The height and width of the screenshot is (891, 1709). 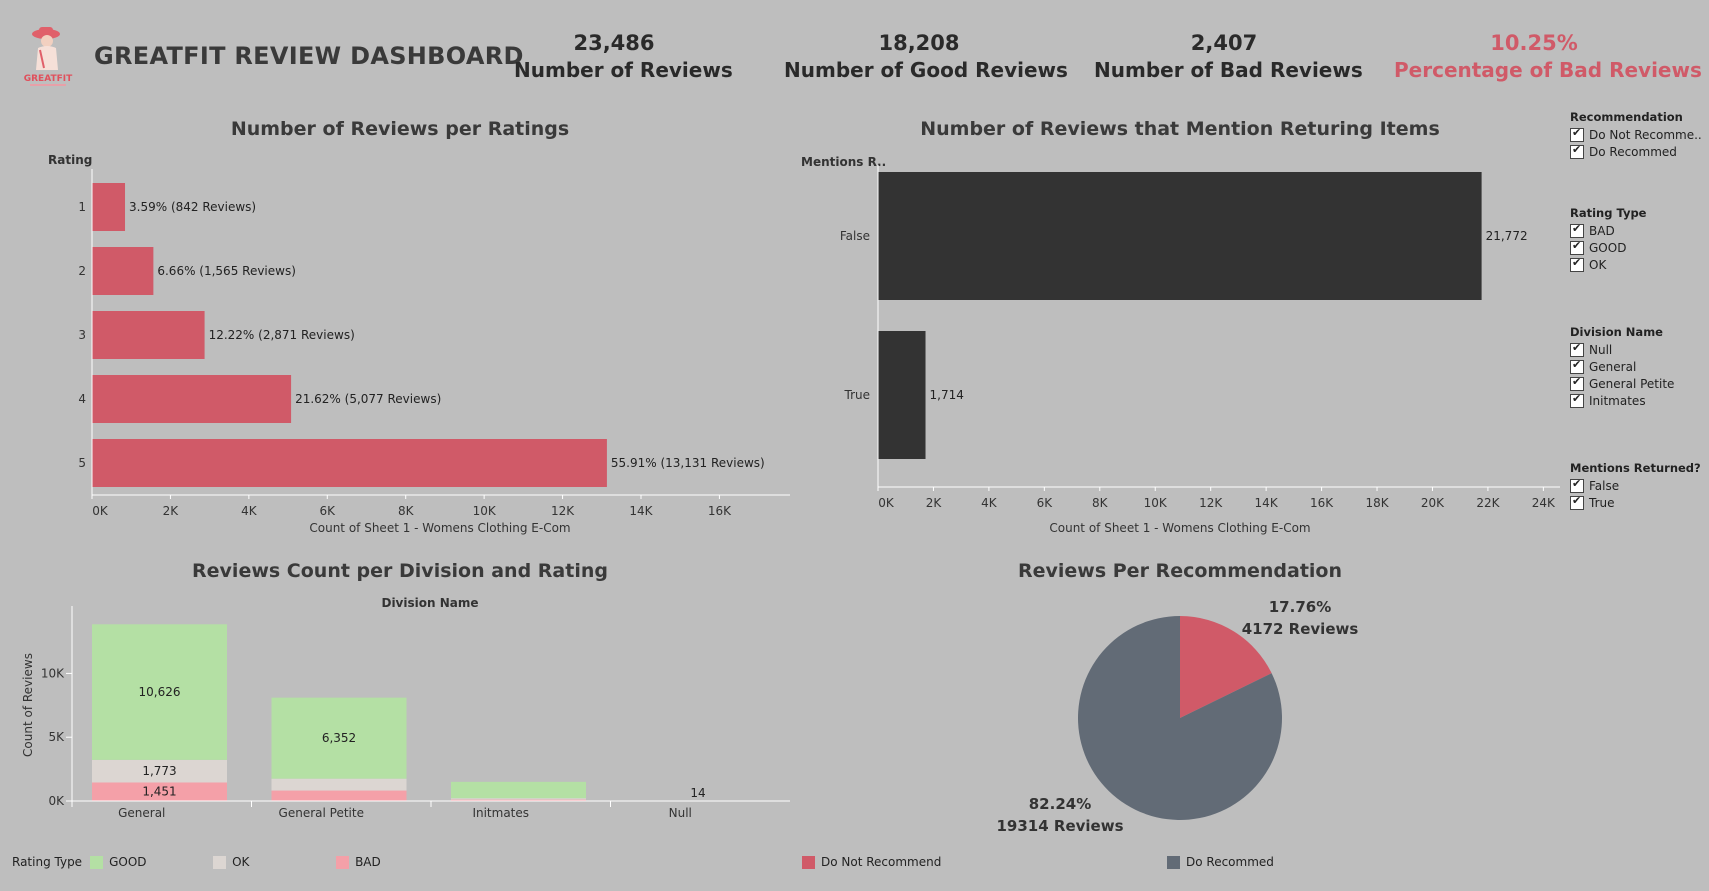 What do you see at coordinates (1616, 332) in the screenshot?
I see `filter-title: Division Name` at bounding box center [1616, 332].